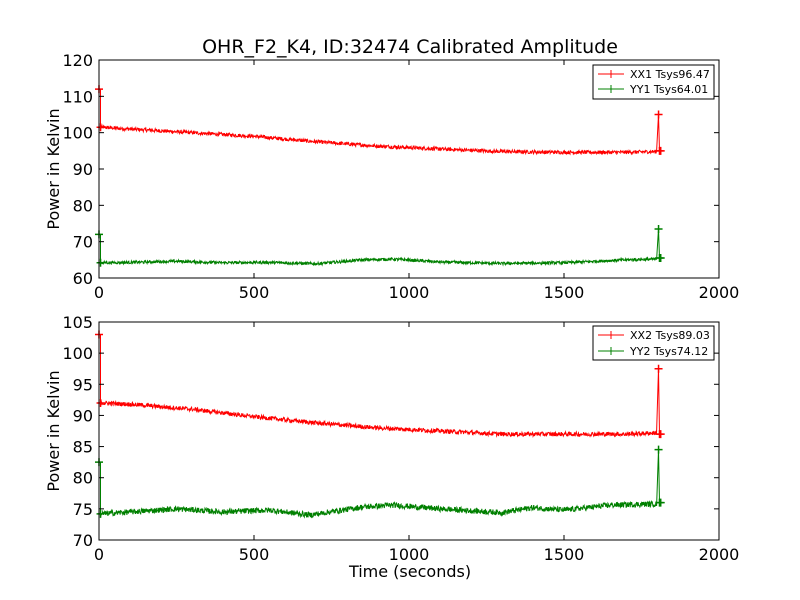 Image resolution: width=800 pixels, height=600 pixels. What do you see at coordinates (83, 205) in the screenshot?
I see `top-y-tick-label: 80` at bounding box center [83, 205].